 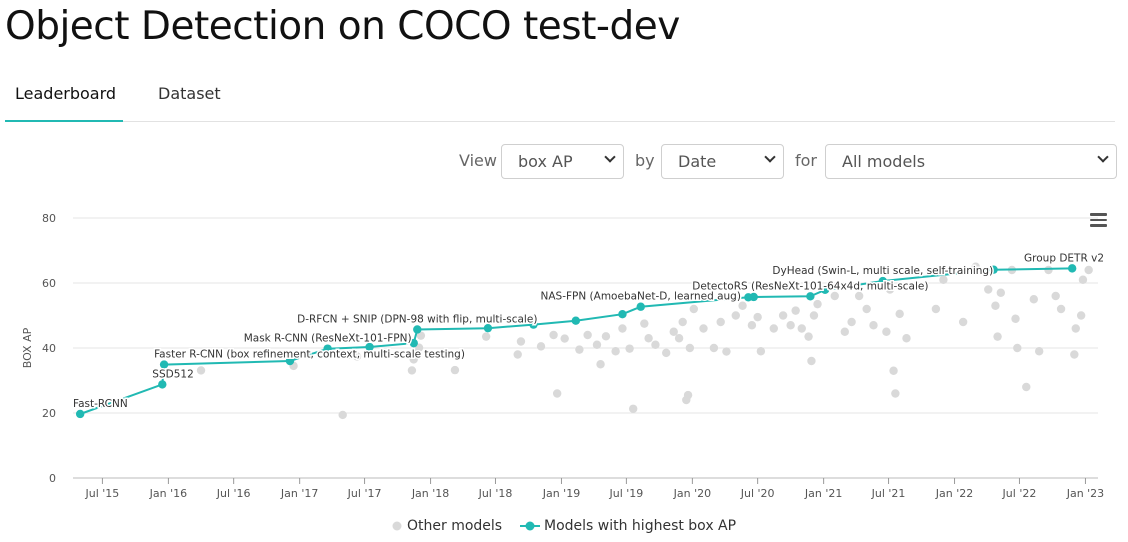 I want to click on chart-legend: Other models Models with highest box AP, so click(x=564, y=528).